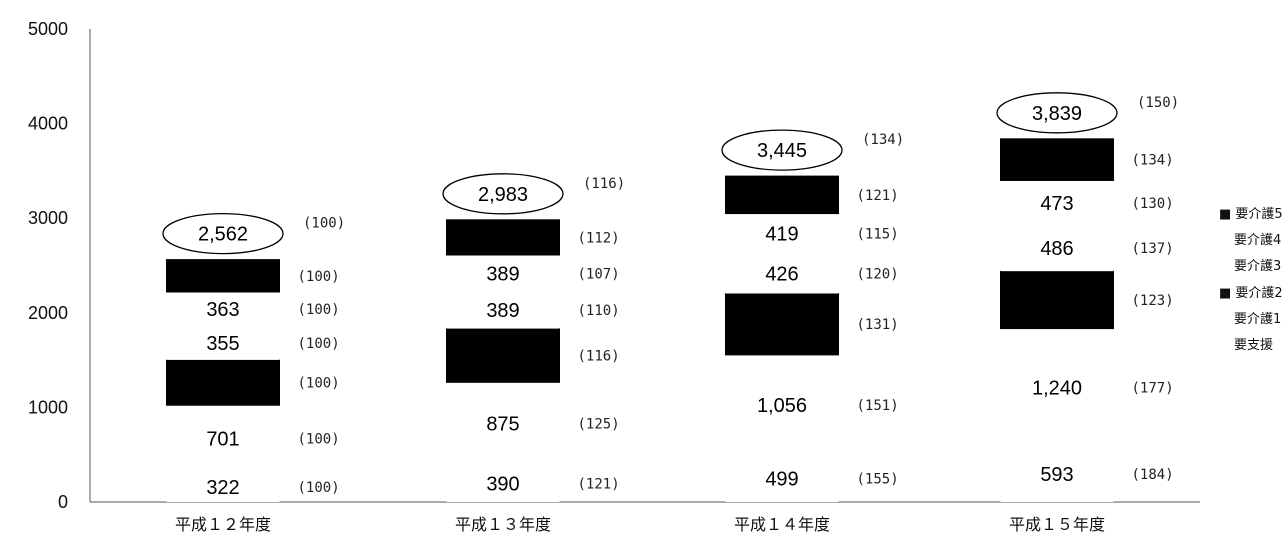 The image size is (1288, 539). Describe the element at coordinates (503, 524) in the screenshot. I see `x-category-label: 平成１３年度` at that location.